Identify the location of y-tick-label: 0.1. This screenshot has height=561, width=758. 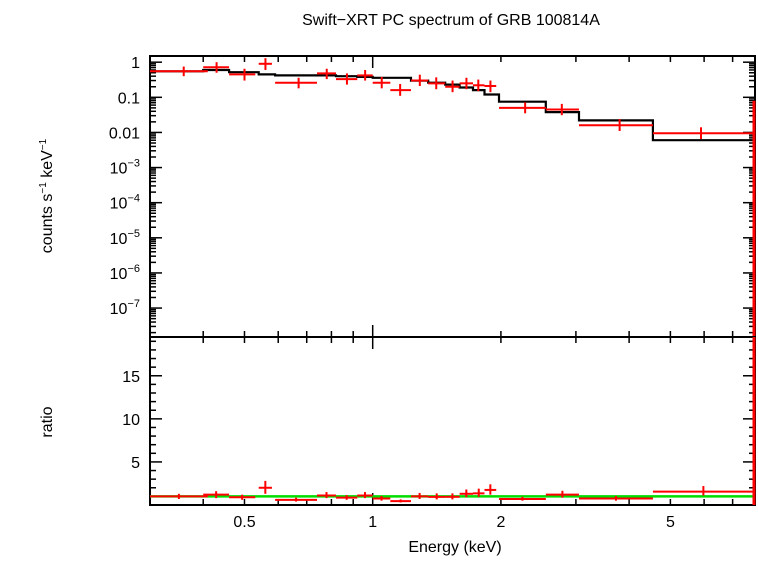
(129, 98).